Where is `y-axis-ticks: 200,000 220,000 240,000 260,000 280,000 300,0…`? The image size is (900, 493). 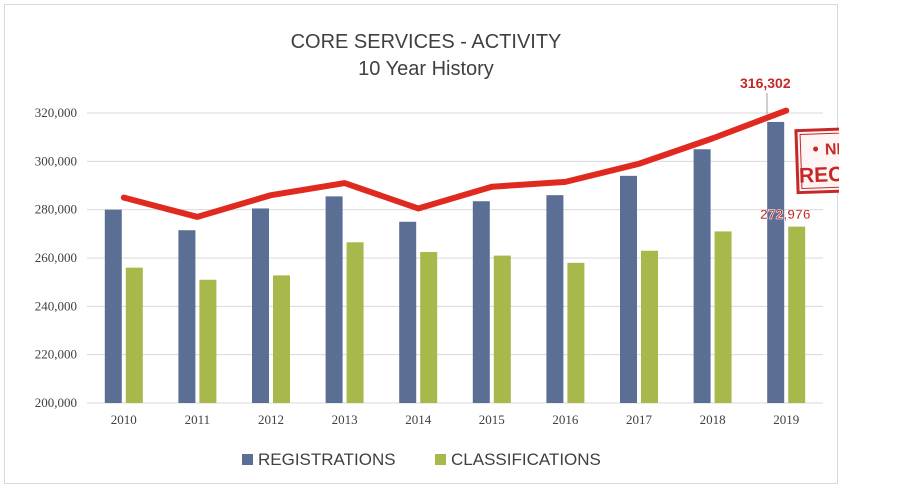 y-axis-ticks: 200,000 220,000 240,000 260,000 280,000 300,0… is located at coordinates (56, 257).